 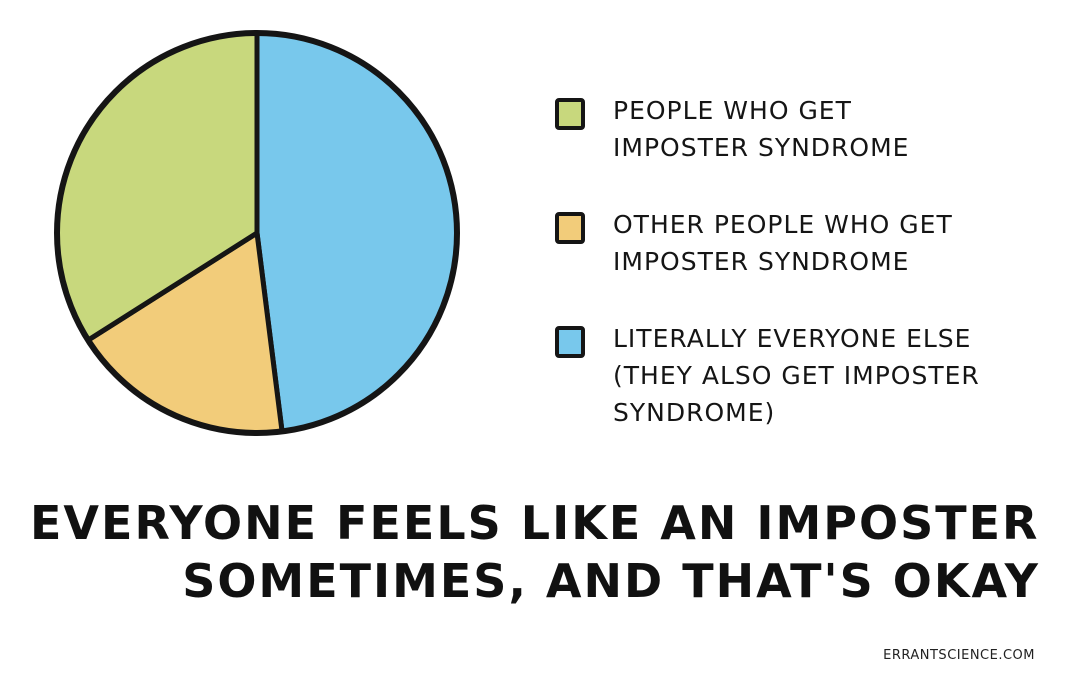 I want to click on legend-item-other: Other people who get imposter syndrome, so click(x=754, y=243).